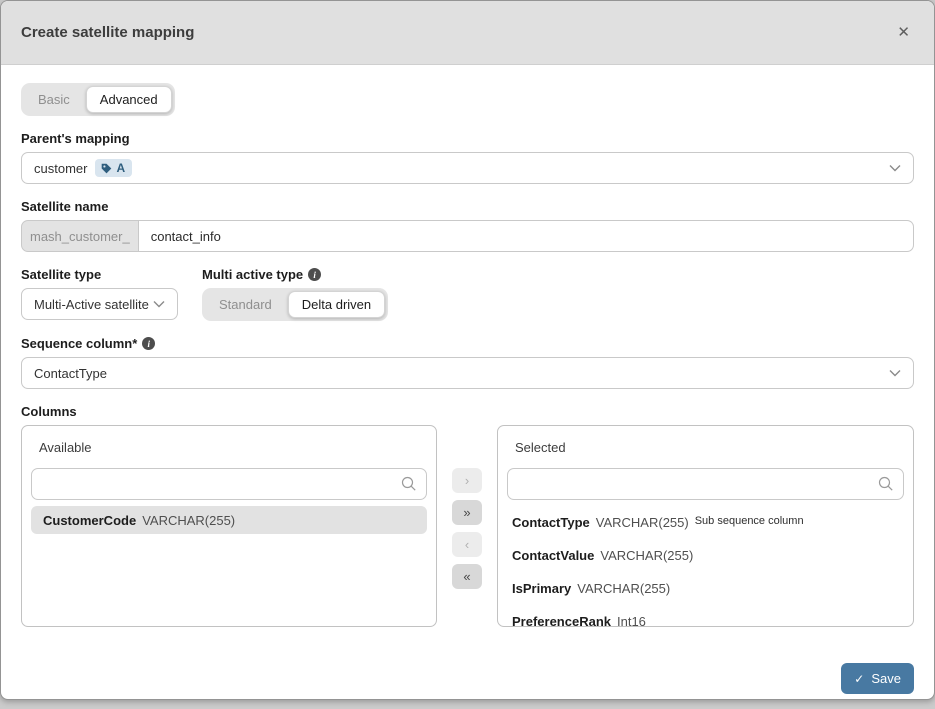 The height and width of the screenshot is (709, 935). I want to click on column-name: IsPrimary, so click(542, 588).